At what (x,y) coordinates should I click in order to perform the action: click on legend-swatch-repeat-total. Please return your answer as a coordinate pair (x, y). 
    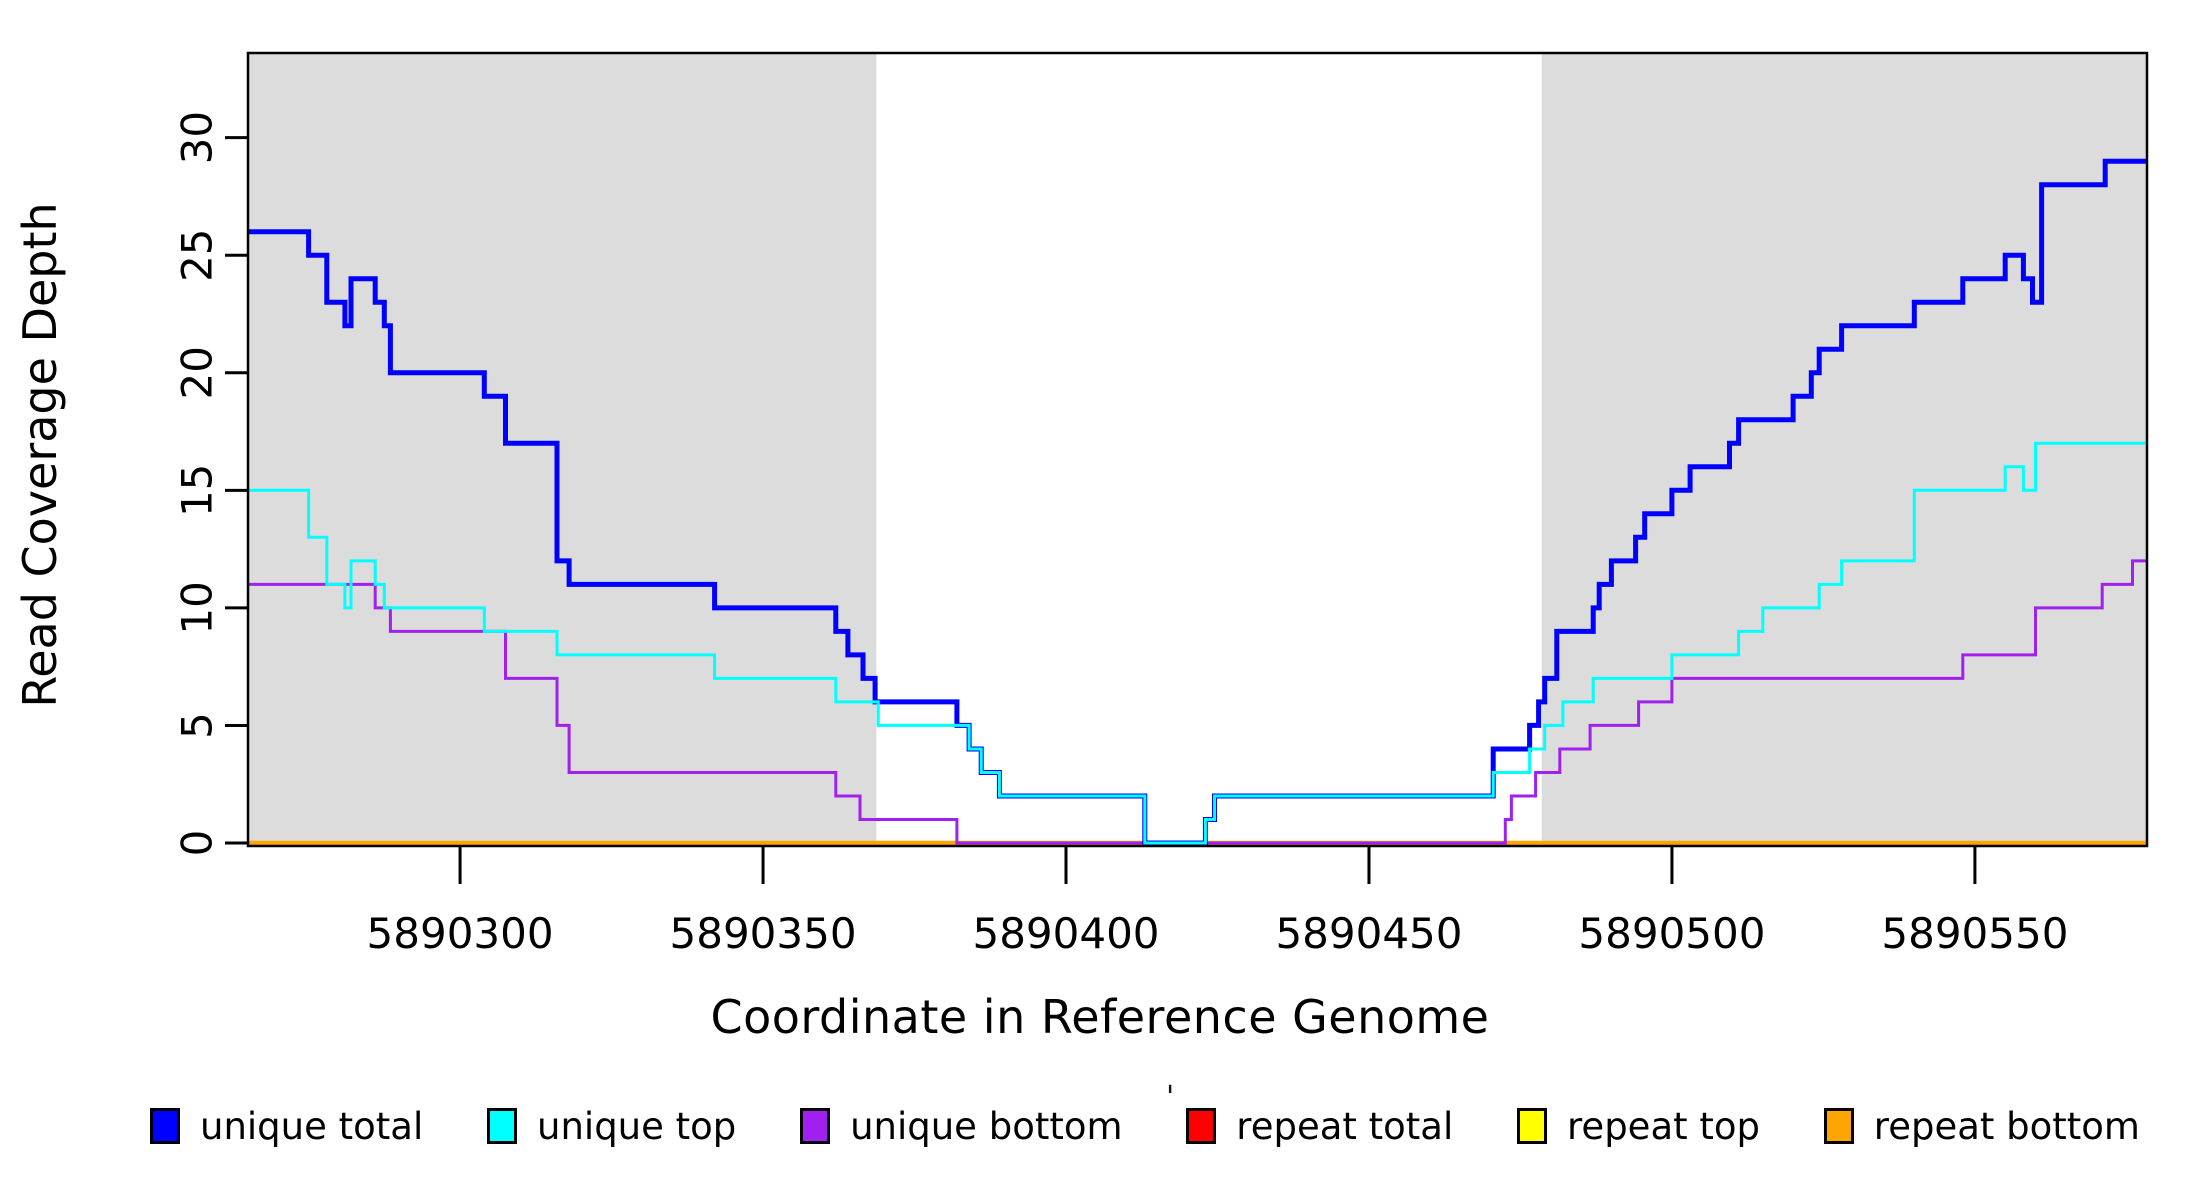
    Looking at the image, I should click on (1201, 1126).